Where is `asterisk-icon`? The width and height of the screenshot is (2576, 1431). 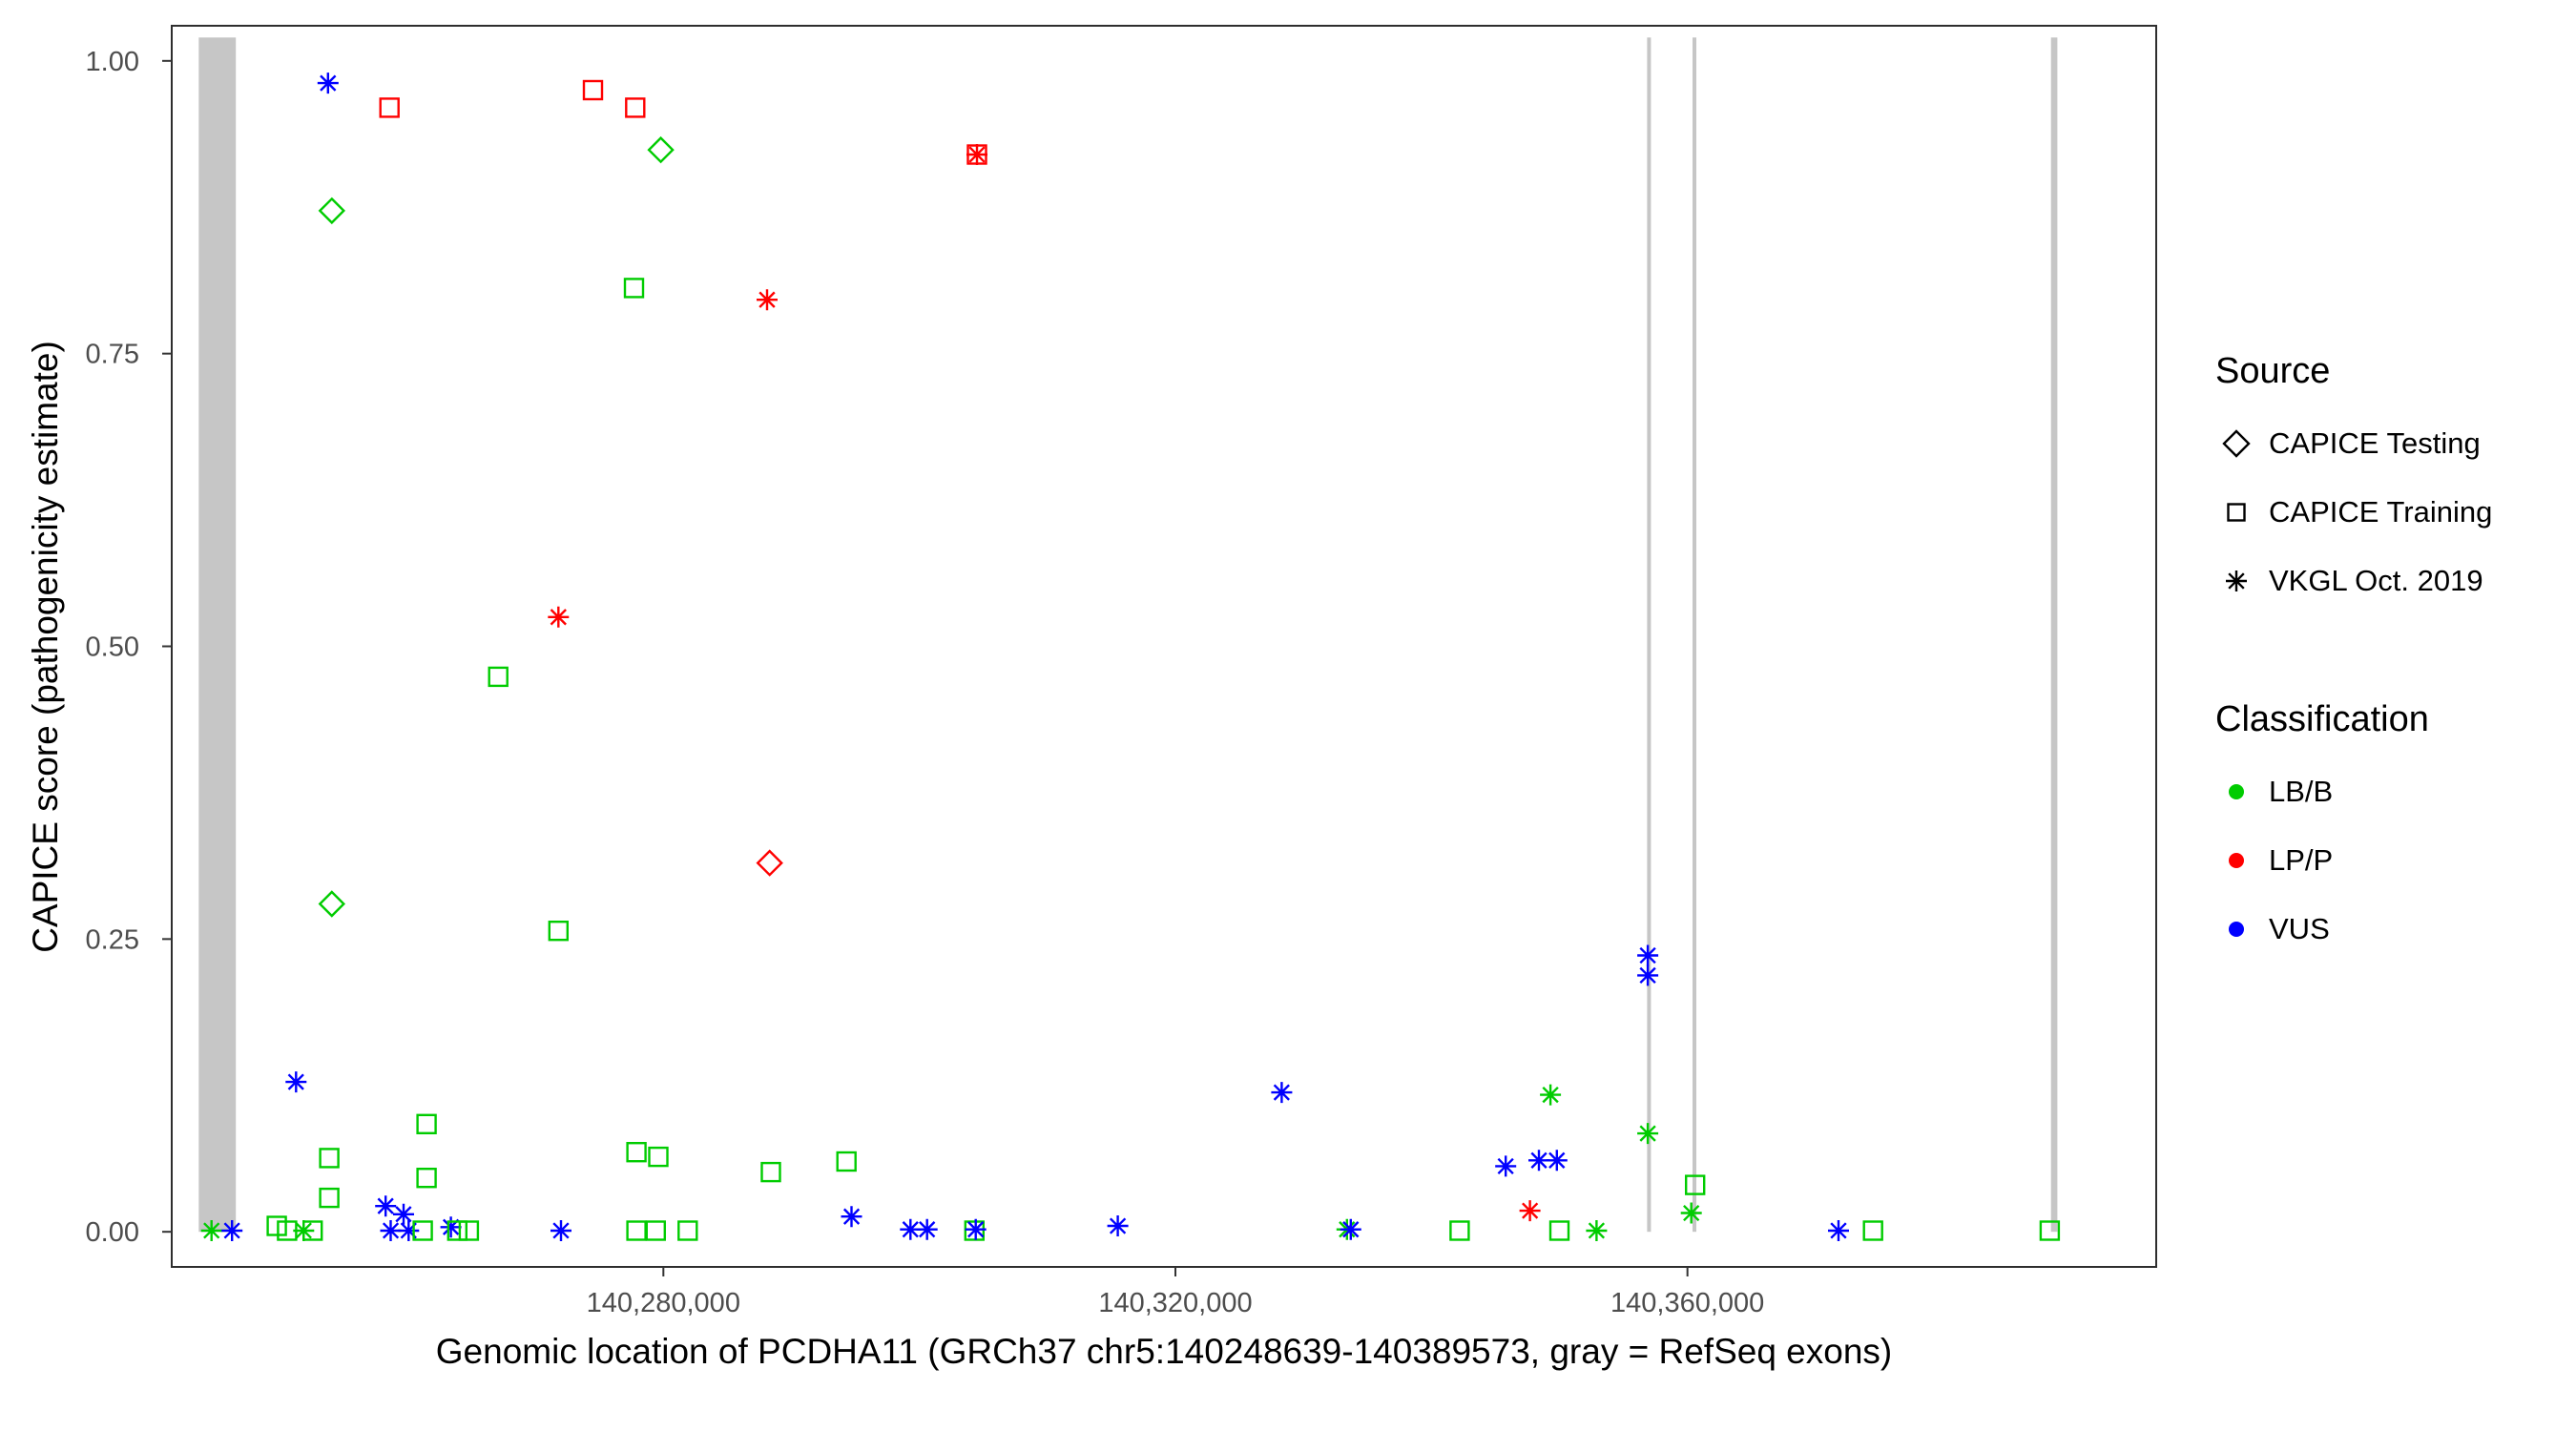
asterisk-icon is located at coordinates (2236, 580).